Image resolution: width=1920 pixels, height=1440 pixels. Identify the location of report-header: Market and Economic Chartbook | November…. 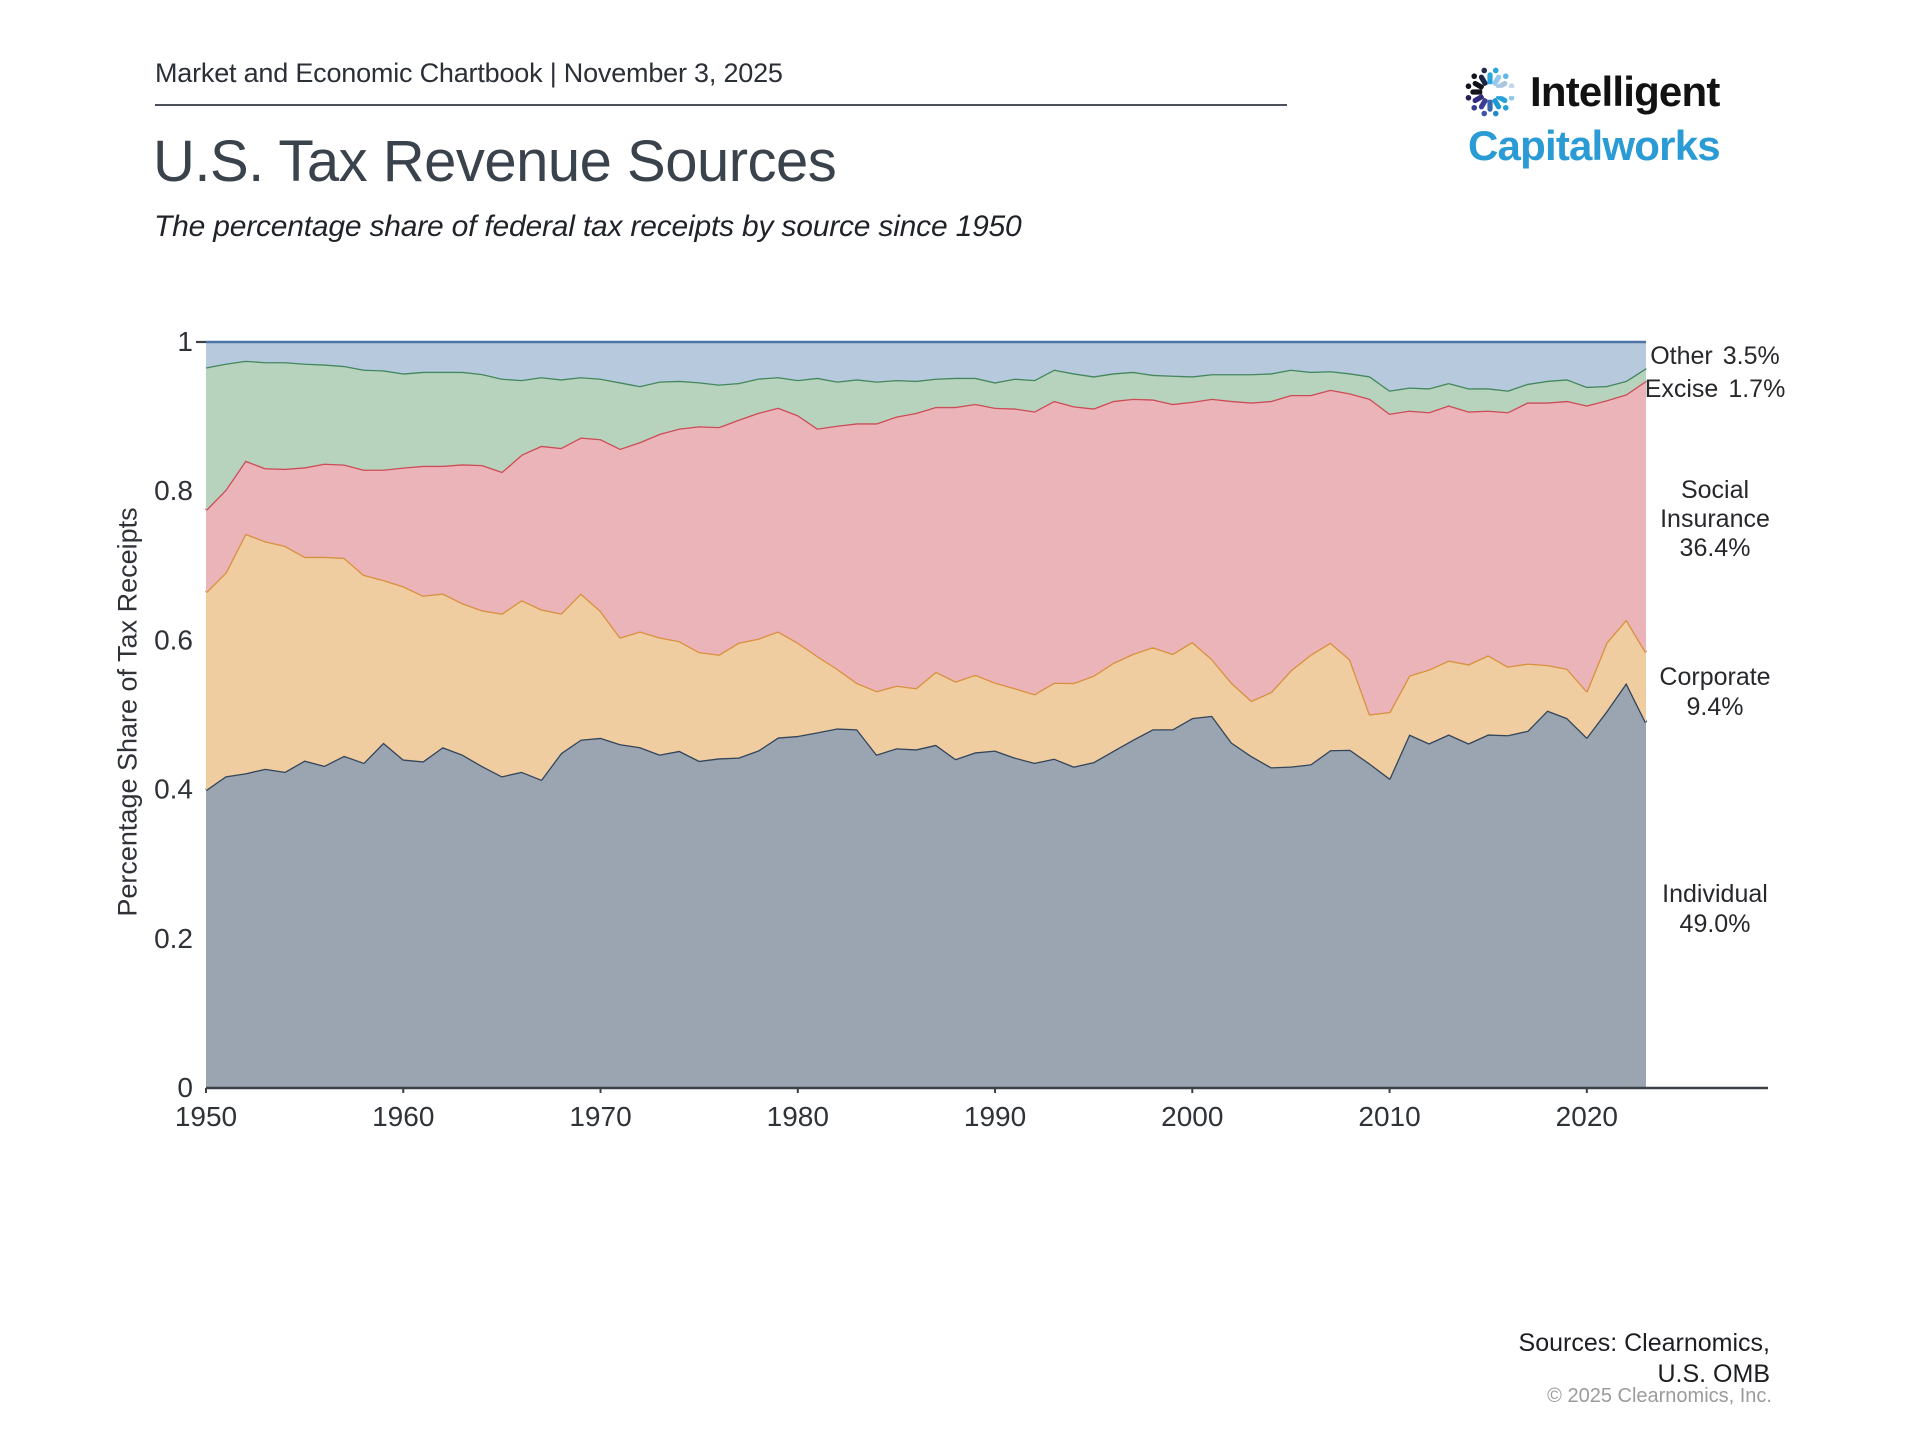
(469, 73).